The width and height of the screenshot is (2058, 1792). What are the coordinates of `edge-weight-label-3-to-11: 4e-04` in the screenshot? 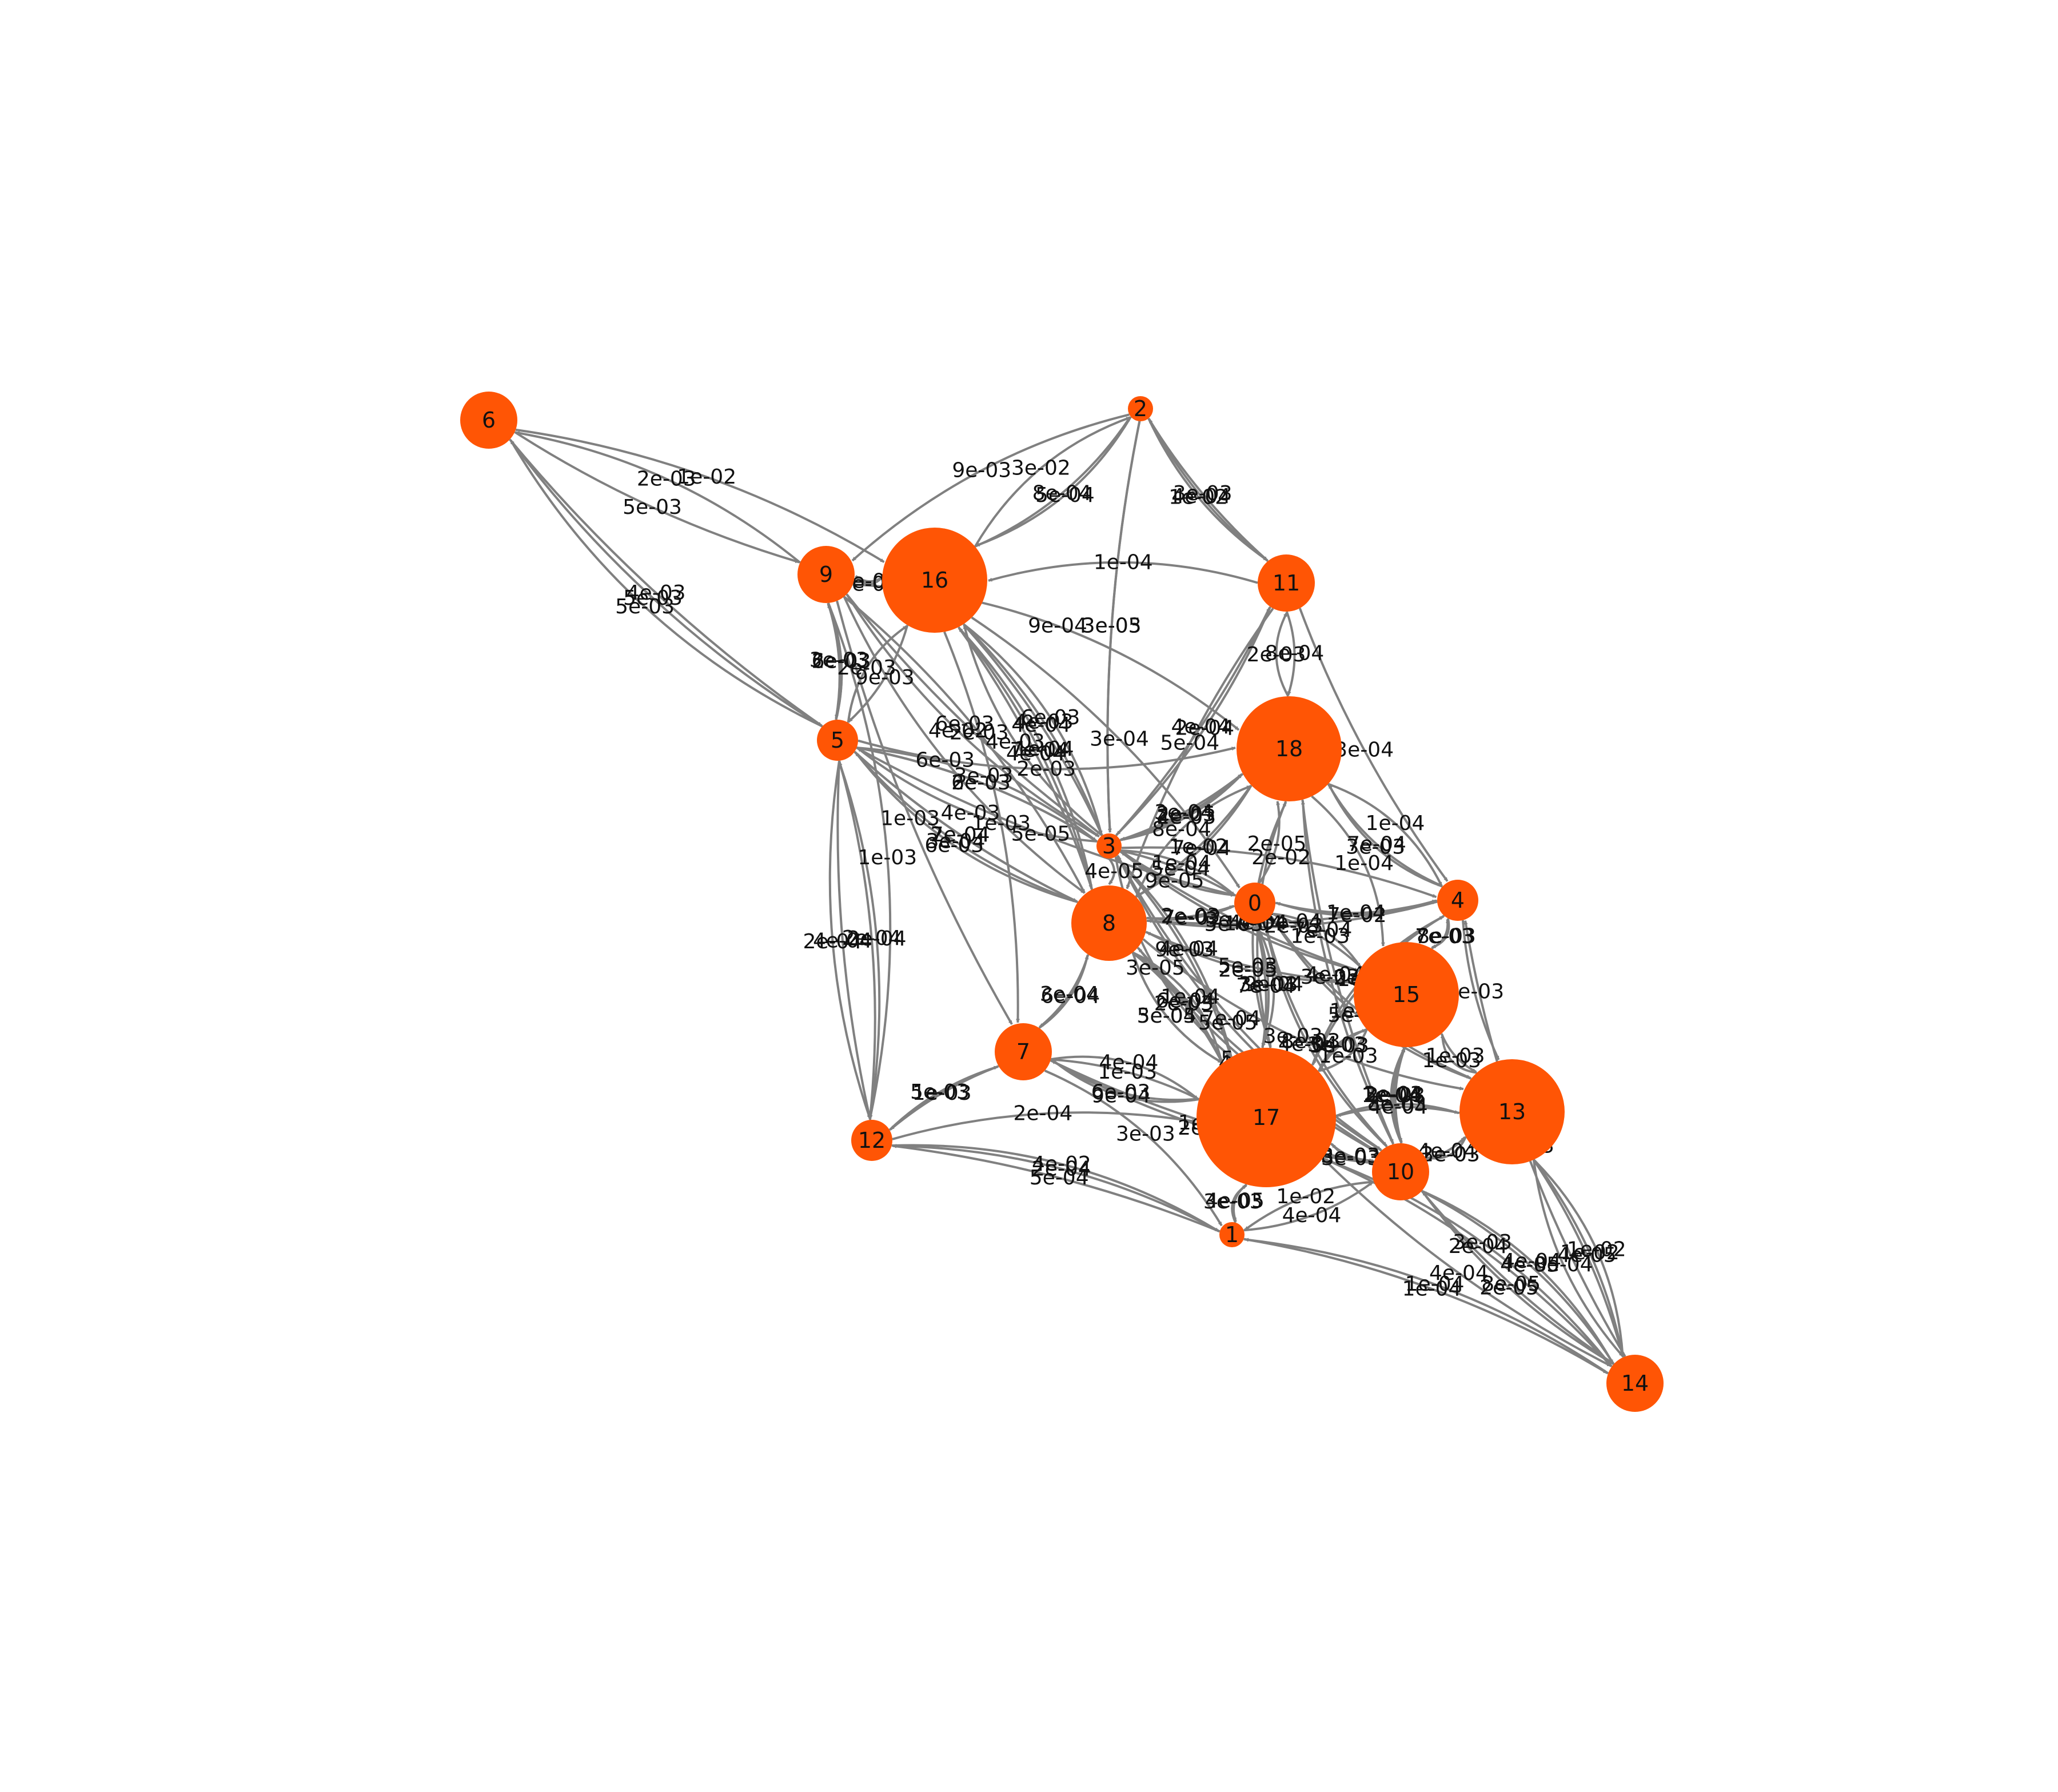 It's located at (1200, 727).